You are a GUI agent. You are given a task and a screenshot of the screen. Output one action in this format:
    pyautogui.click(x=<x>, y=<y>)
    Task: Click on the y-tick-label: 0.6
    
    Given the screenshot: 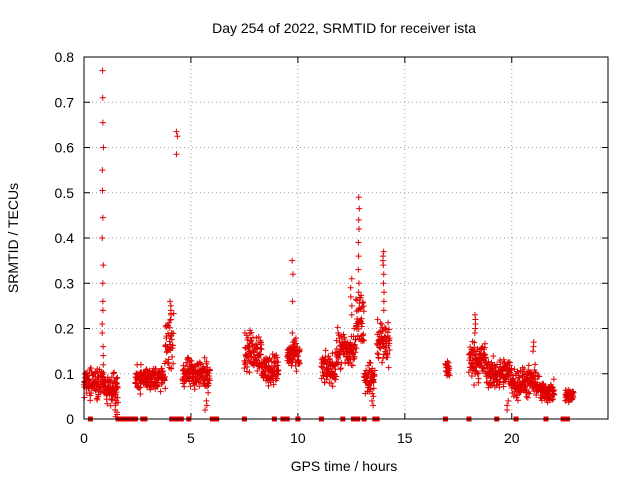 What is the action you would take?
    pyautogui.click(x=65, y=148)
    